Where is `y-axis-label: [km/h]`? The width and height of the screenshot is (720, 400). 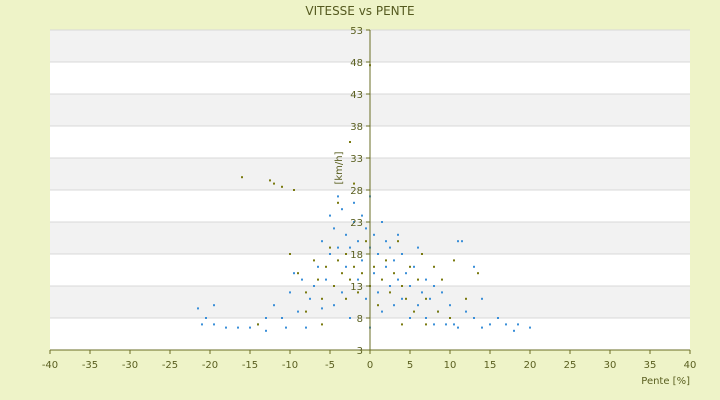 y-axis-label: [km/h] is located at coordinates (339, 167).